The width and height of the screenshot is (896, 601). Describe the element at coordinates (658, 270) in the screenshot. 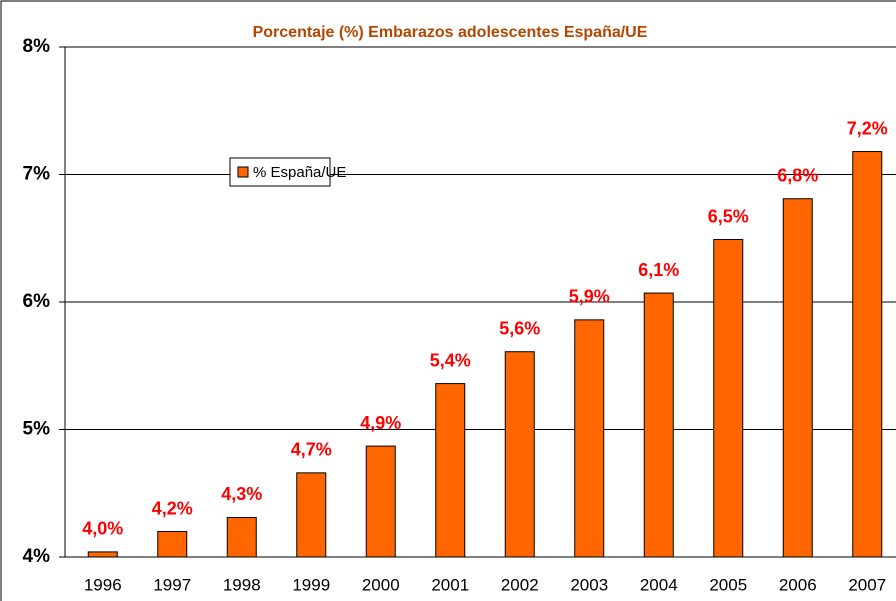

I see `value-label: 6,1%` at that location.